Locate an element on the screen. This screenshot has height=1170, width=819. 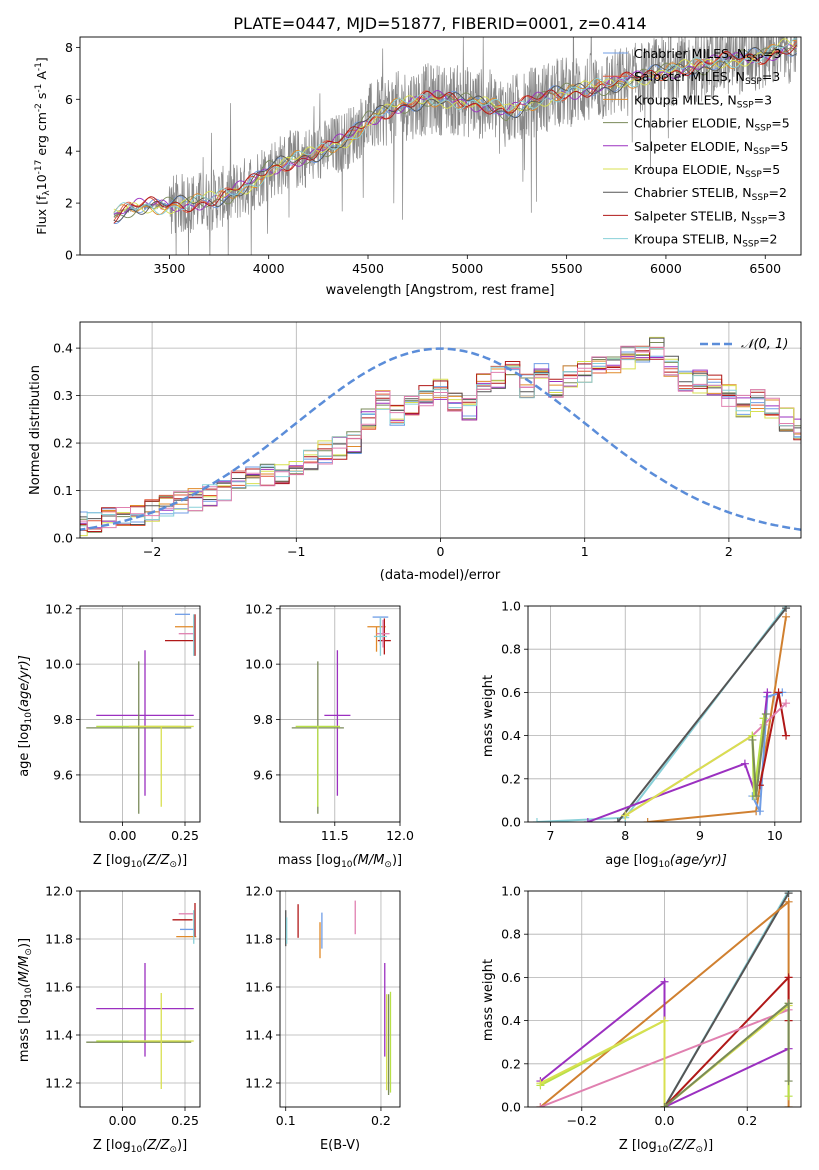
residual-hist-salpeter-stelib is located at coordinates (440, 441).